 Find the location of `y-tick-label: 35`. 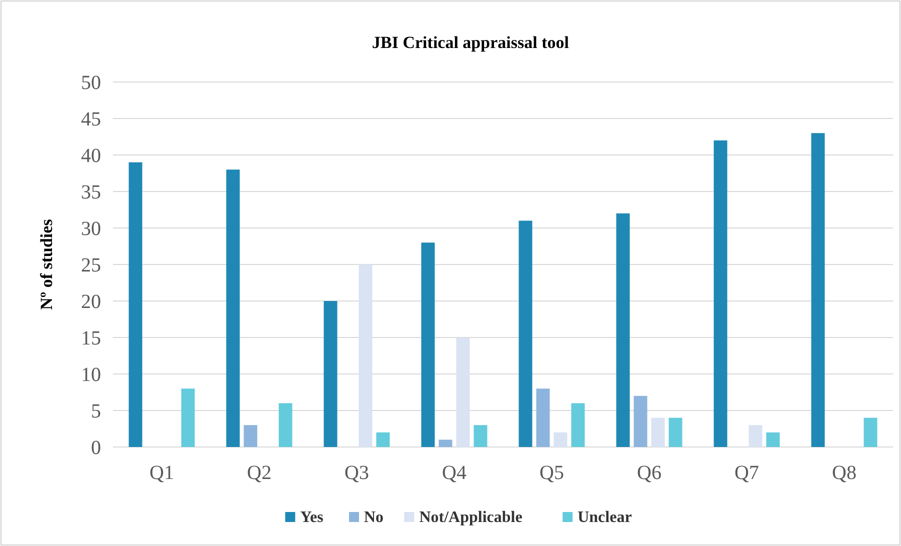

y-tick-label: 35 is located at coordinates (91, 193).